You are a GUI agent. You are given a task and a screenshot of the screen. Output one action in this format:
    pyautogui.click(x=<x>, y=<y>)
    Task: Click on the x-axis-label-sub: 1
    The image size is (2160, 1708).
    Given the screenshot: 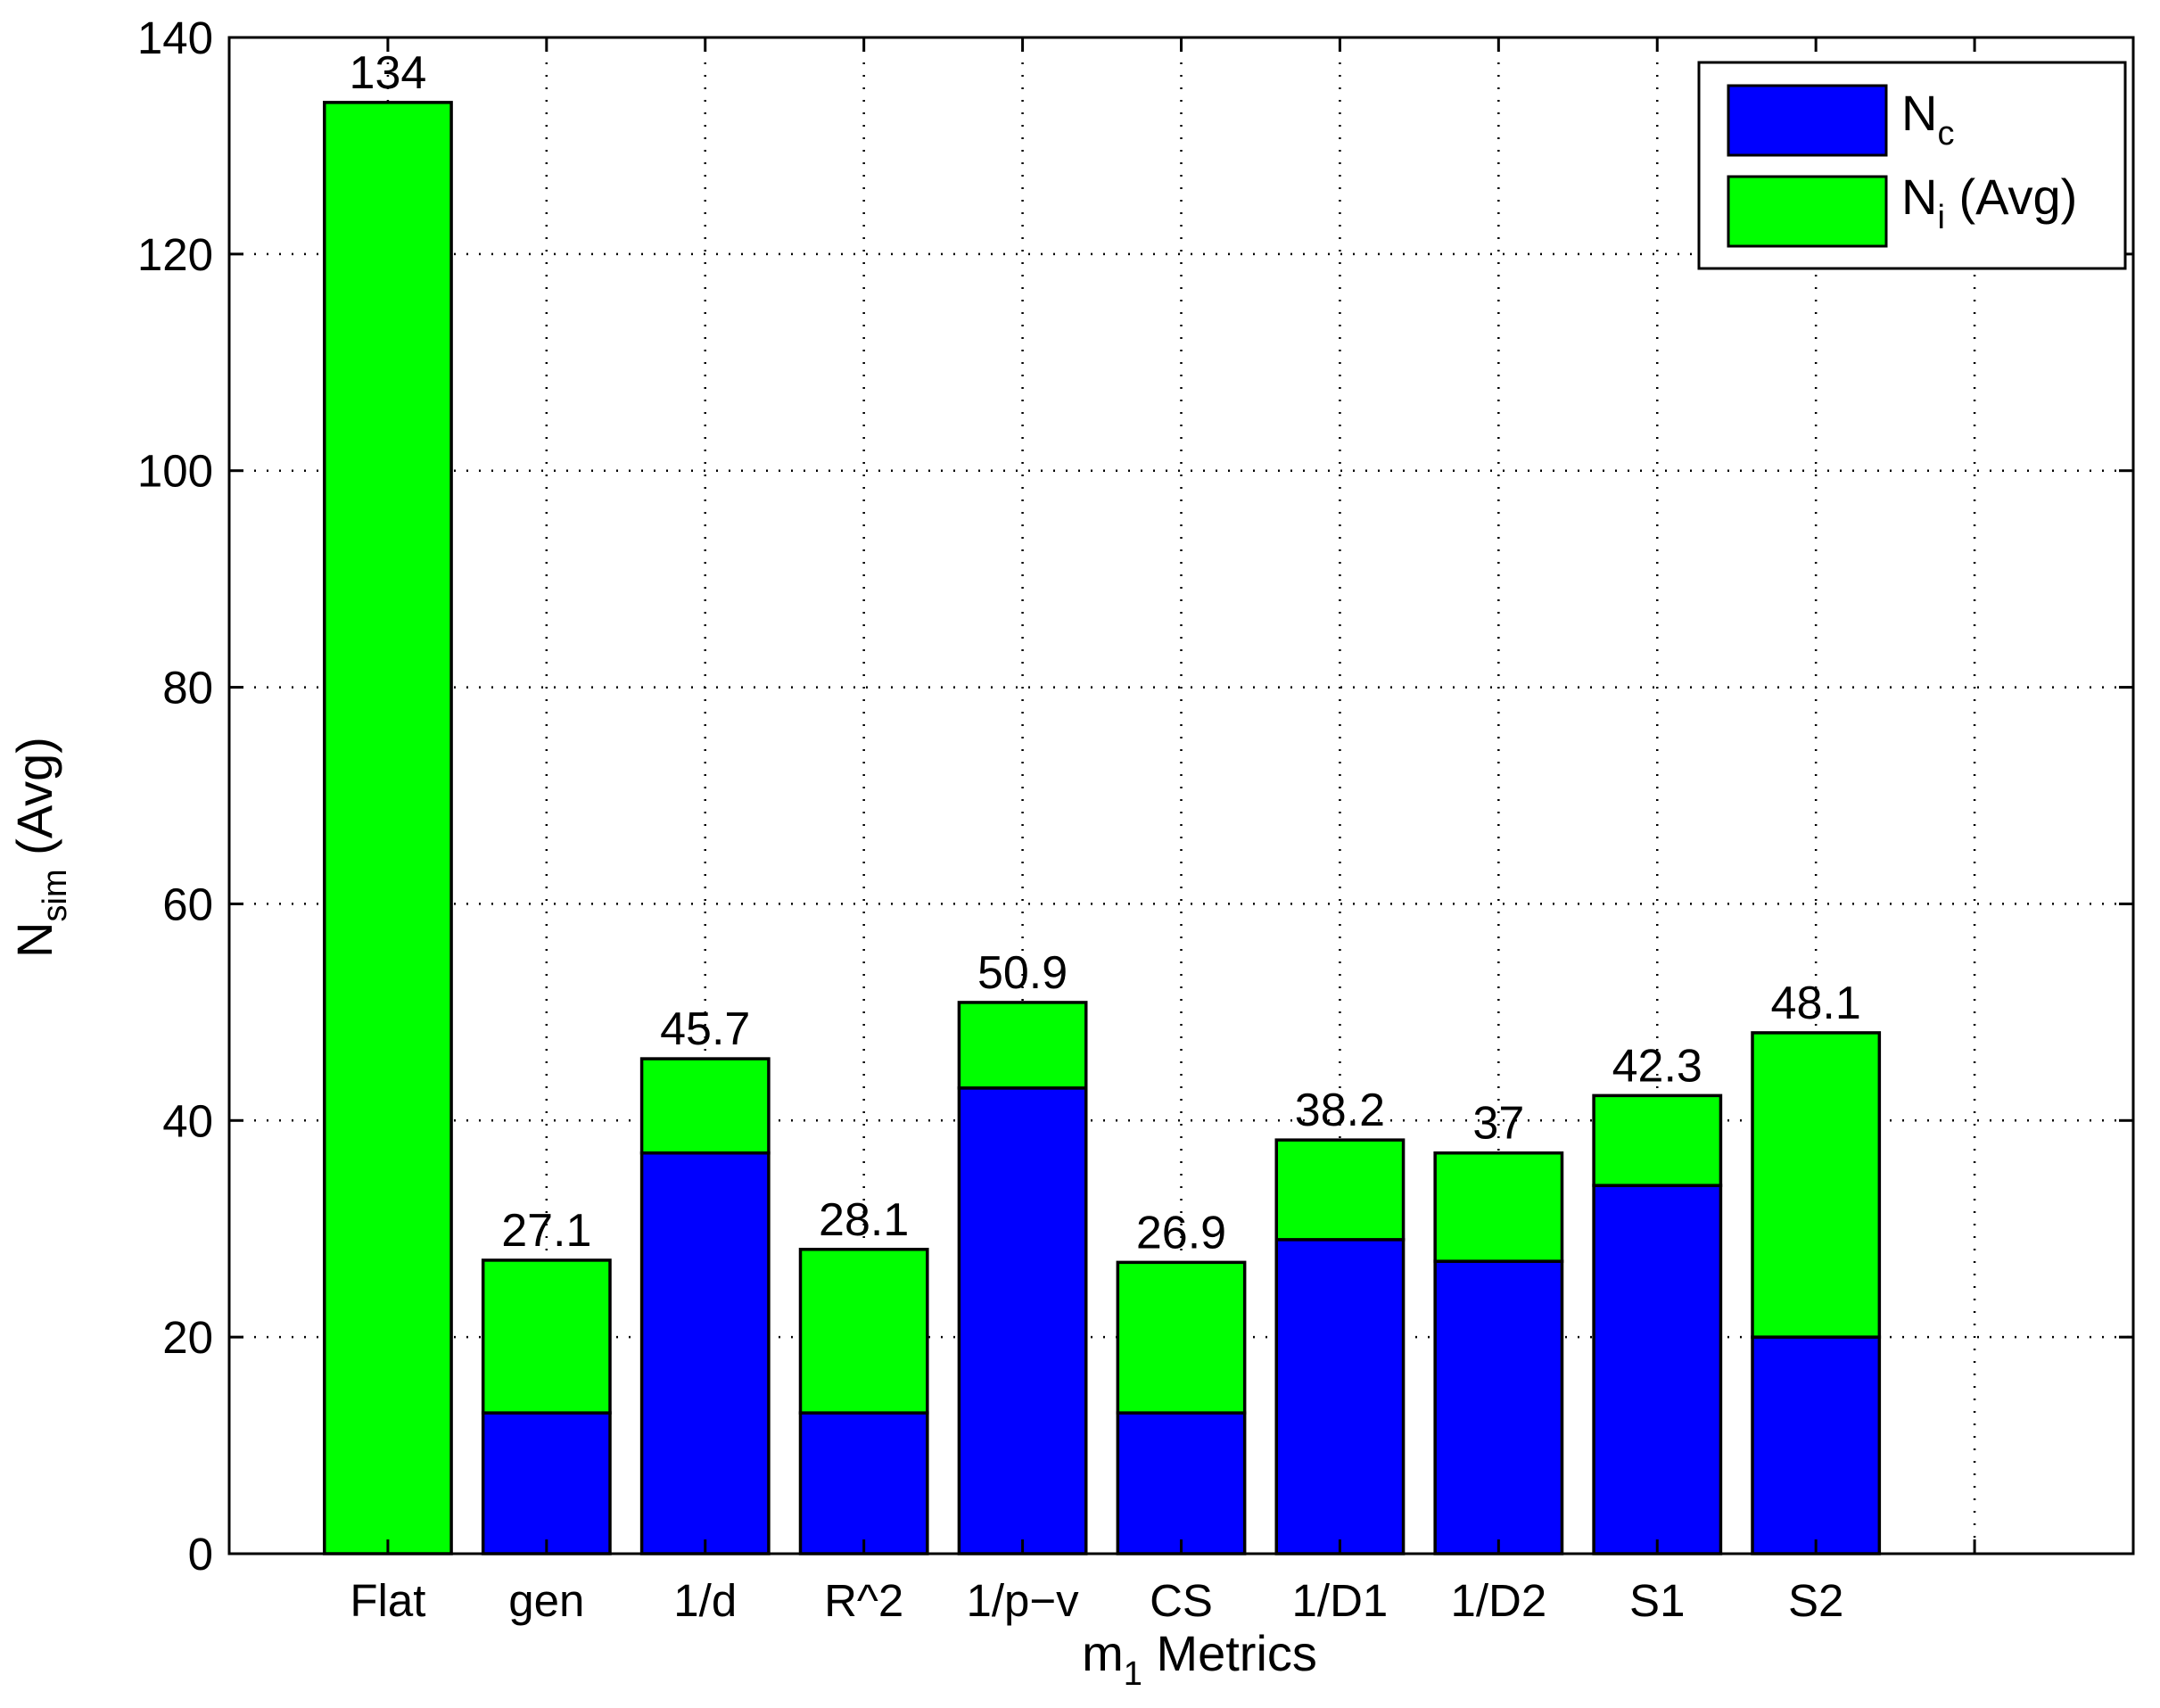 What is the action you would take?
    pyautogui.click(x=1133, y=1674)
    